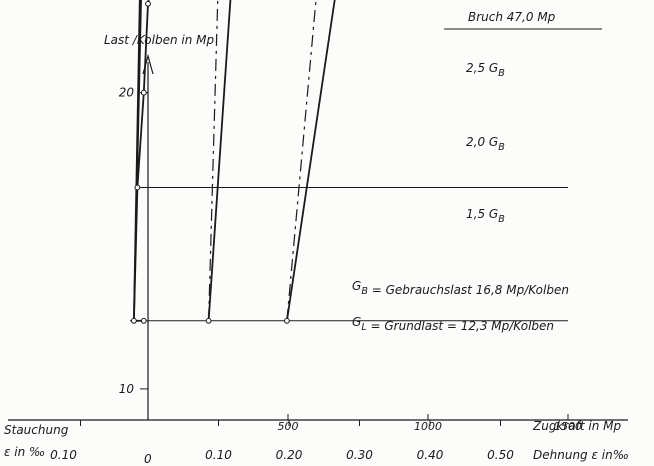  Describe the element at coordinates (453, 324) in the screenshot. I see `load-level-label: GL = Grundlast = 12,3 Mp/Kolben` at that location.